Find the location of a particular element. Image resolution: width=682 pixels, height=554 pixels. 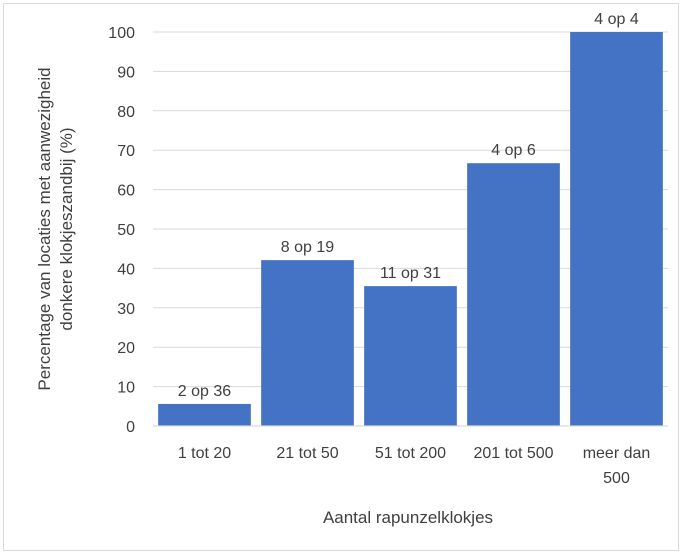

y-tick-label: 50 is located at coordinates (126, 230).